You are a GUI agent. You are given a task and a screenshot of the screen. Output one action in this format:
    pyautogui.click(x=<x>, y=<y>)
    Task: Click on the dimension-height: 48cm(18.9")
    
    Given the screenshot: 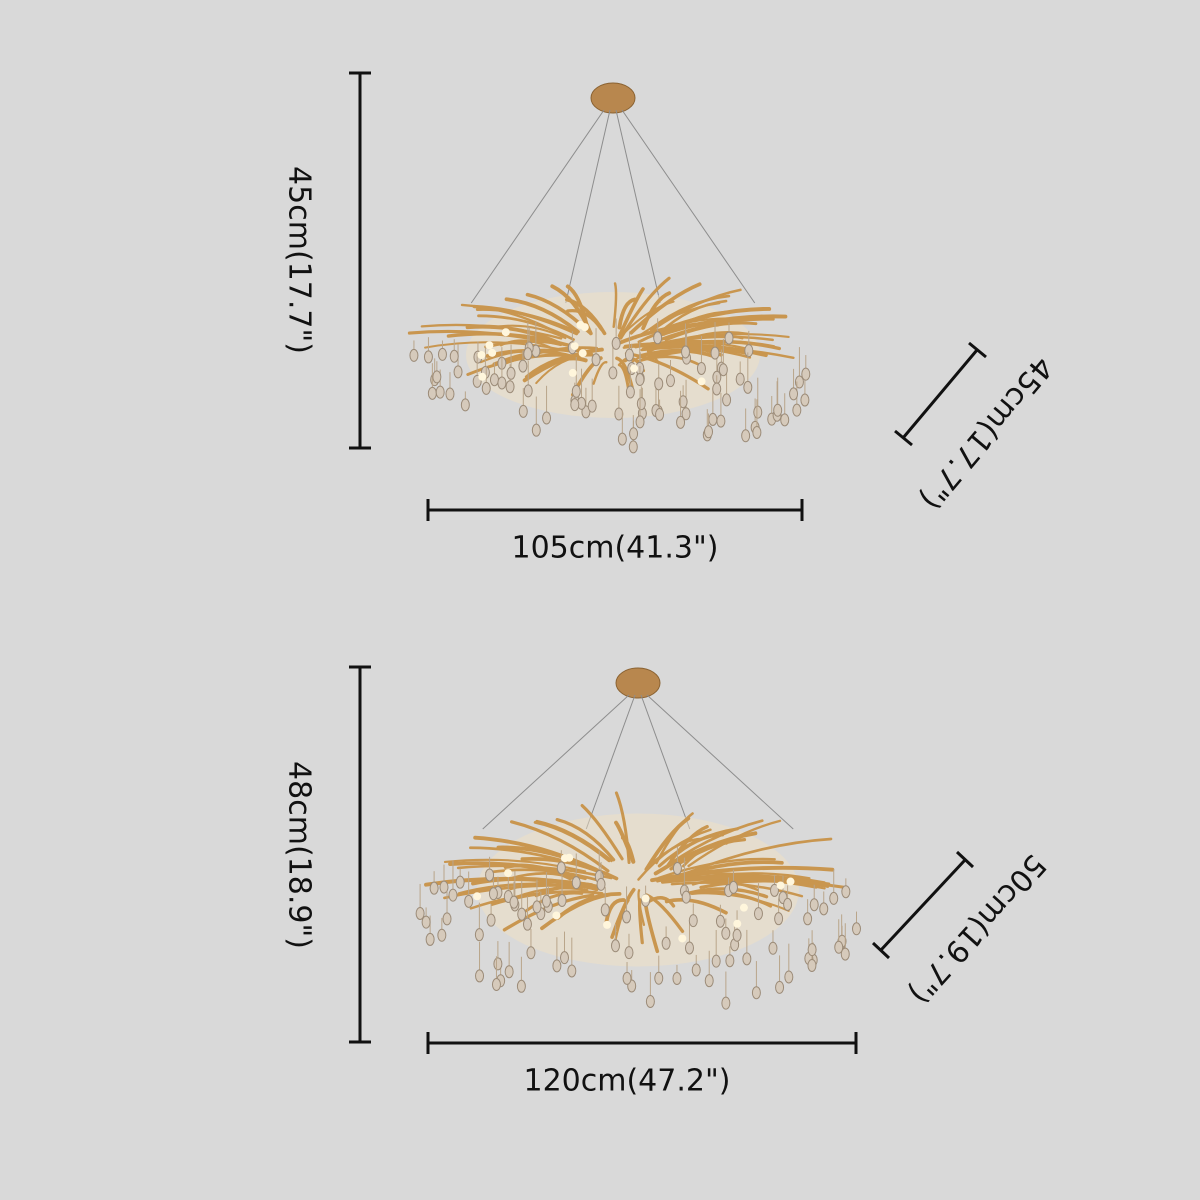 What is the action you would take?
    pyautogui.click(x=326, y=854)
    